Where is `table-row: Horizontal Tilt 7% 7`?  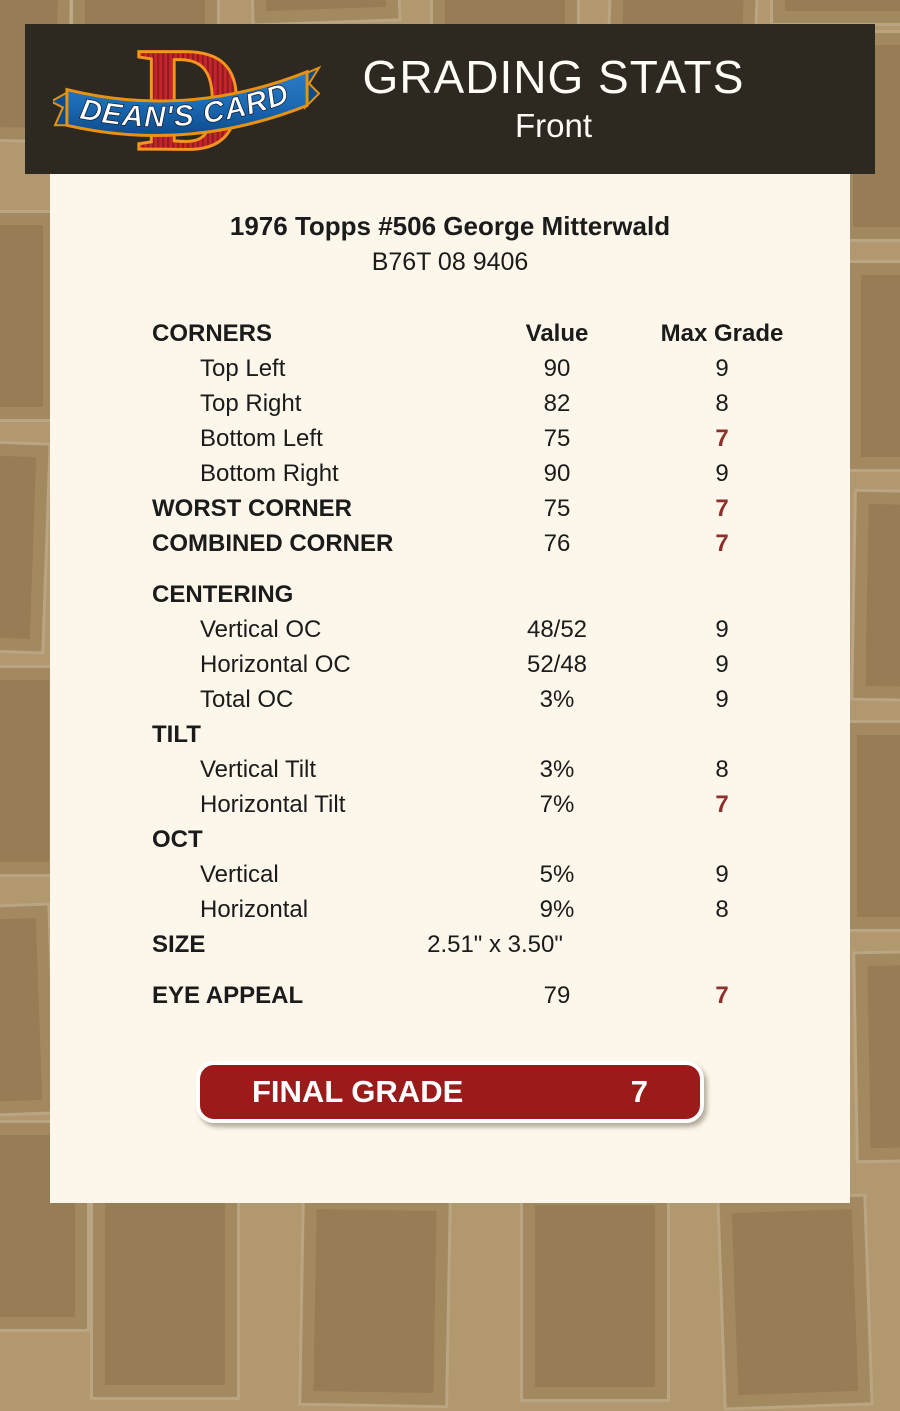
table-row: Horizontal Tilt 7% 7 is located at coordinates (482, 804).